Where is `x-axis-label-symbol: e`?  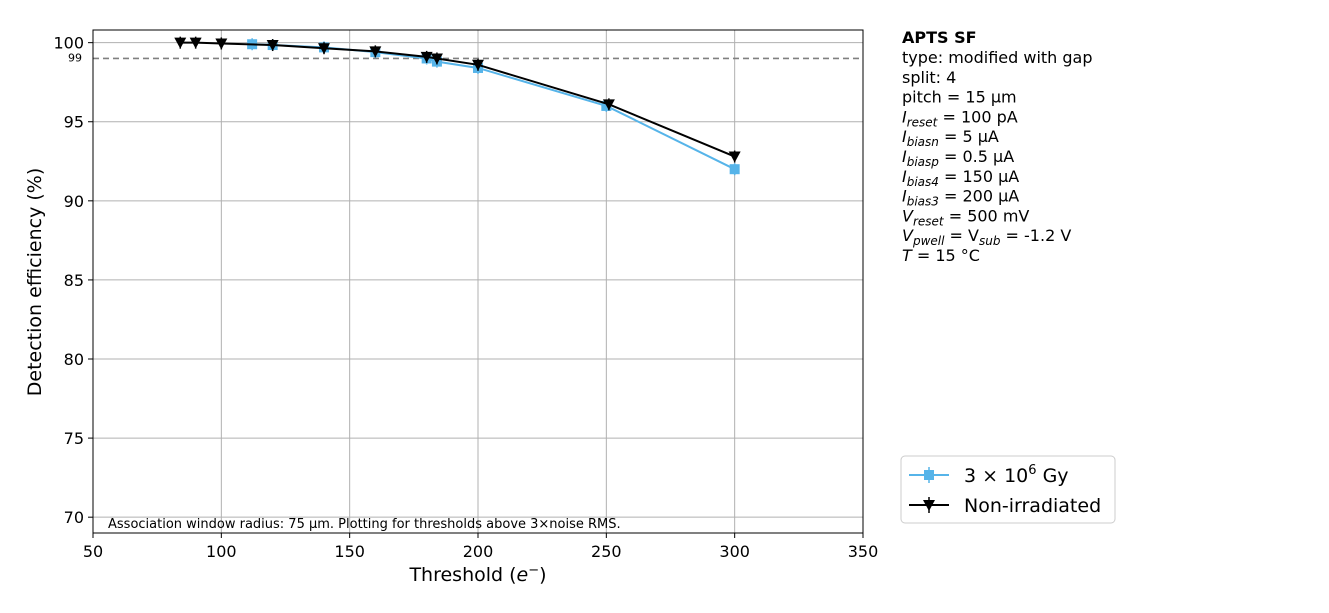
x-axis-label-symbol: e is located at coordinates (523, 575).